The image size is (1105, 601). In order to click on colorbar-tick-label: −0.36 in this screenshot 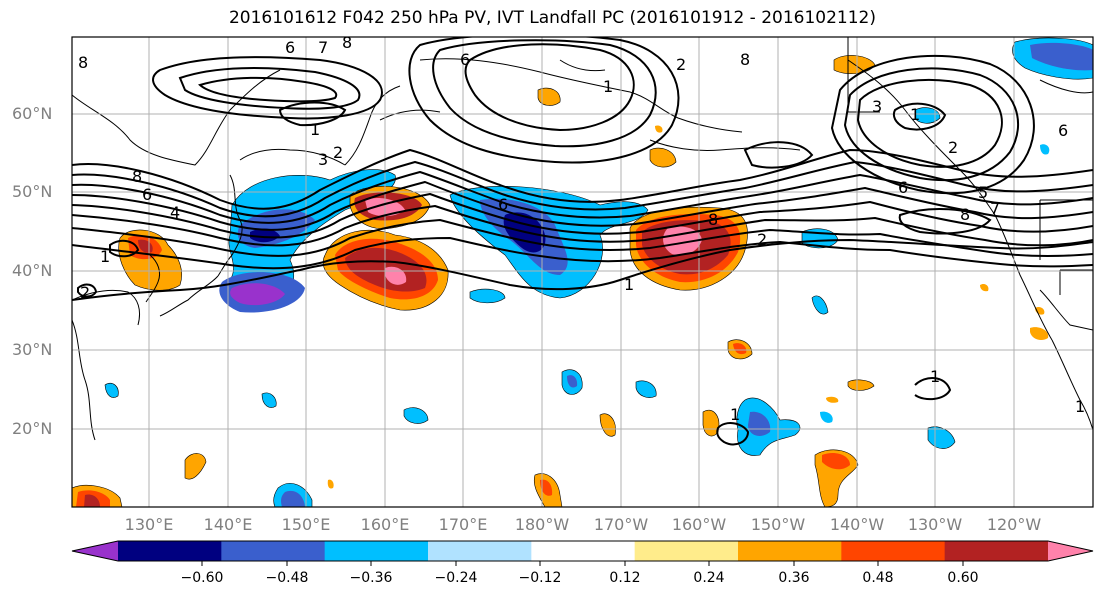, I will do `click(371, 578)`.